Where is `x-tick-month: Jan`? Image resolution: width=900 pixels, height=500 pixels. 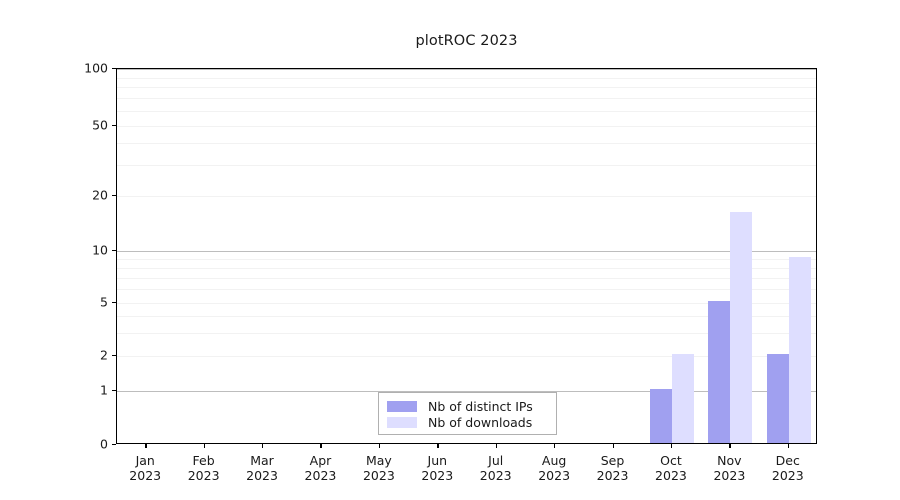 x-tick-month: Jan is located at coordinates (145, 460).